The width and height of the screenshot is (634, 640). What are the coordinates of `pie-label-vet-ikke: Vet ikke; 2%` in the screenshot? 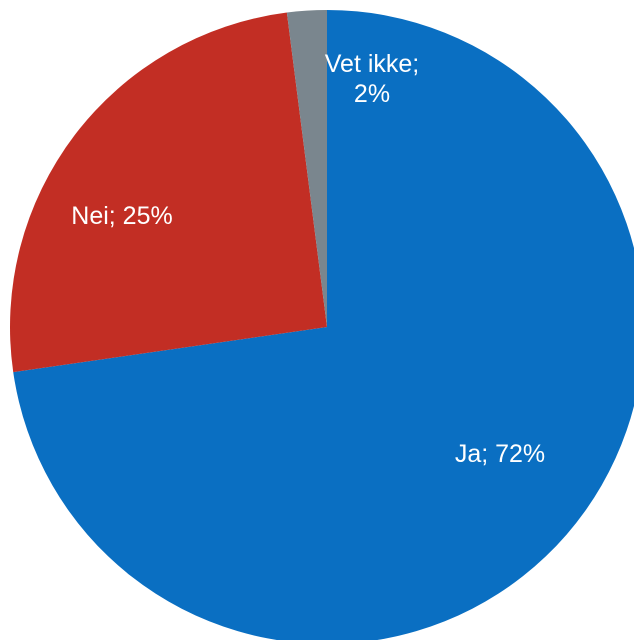 It's located at (372, 79).